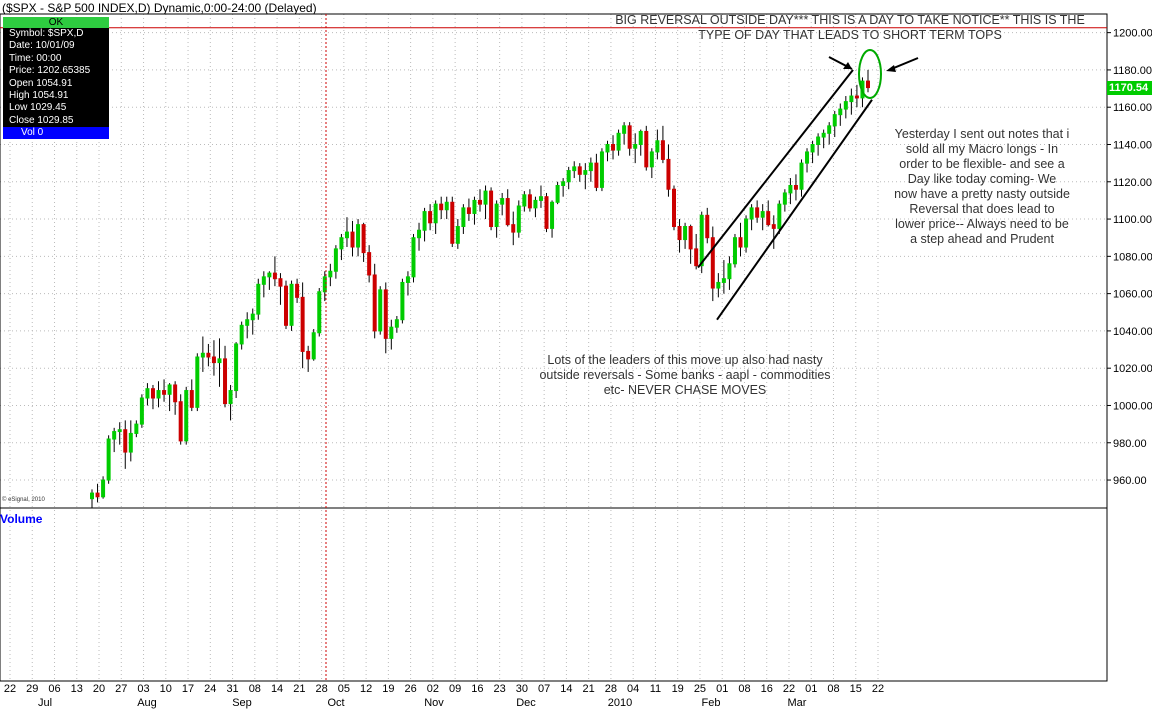 The height and width of the screenshot is (710, 1152). What do you see at coordinates (388, 689) in the screenshot?
I see `x-tick-label: 19` at bounding box center [388, 689].